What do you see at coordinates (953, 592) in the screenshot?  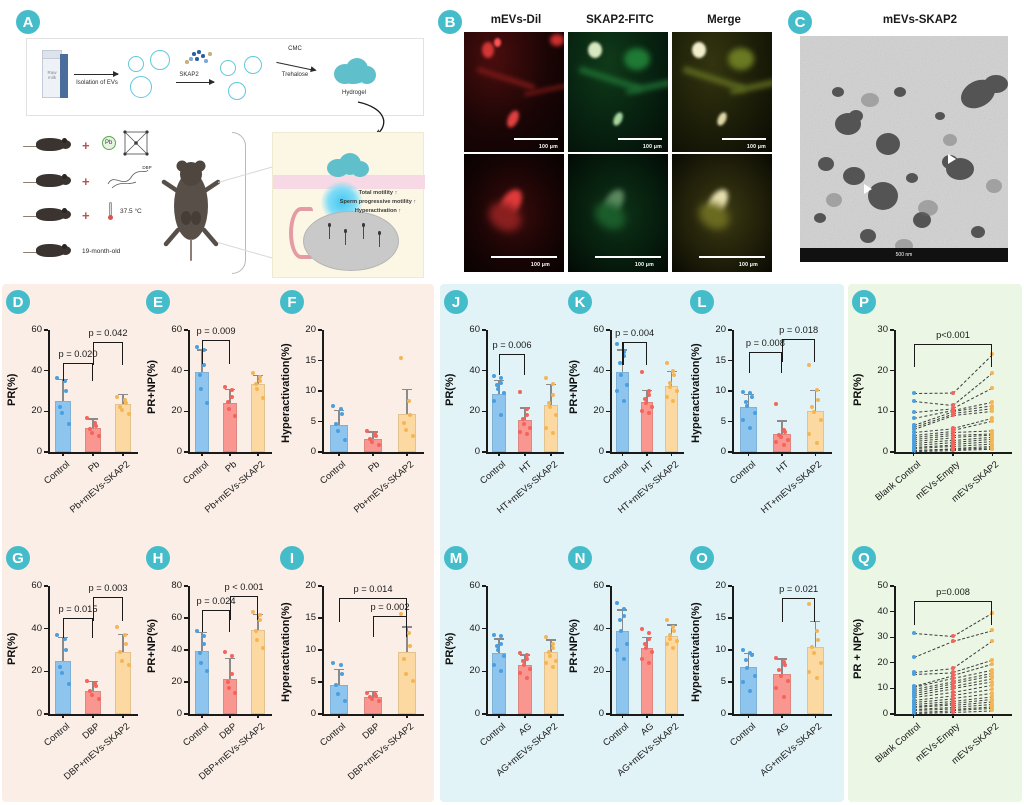 I see `p-value-label: p=0.008` at bounding box center [953, 592].